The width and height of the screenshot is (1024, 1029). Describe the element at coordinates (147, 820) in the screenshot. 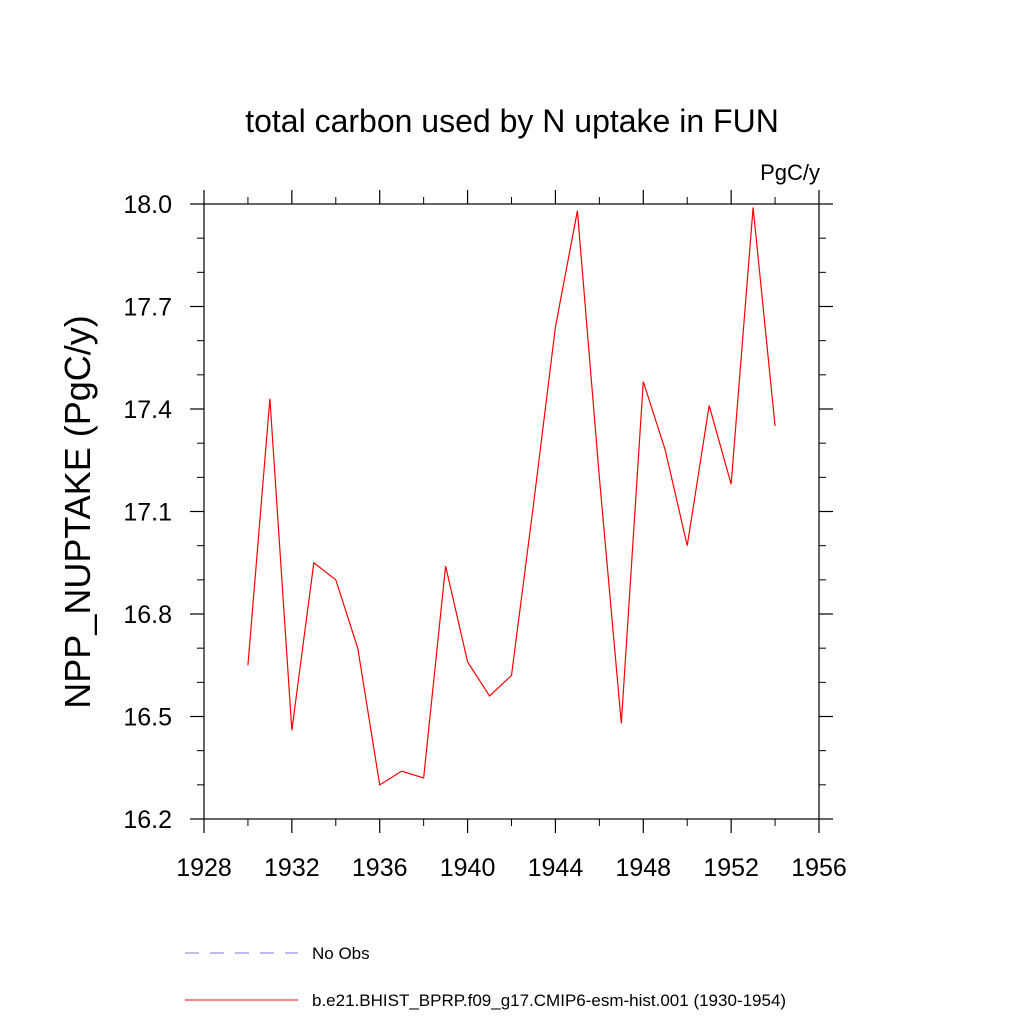

I see `y-tick-label: 16.2` at that location.